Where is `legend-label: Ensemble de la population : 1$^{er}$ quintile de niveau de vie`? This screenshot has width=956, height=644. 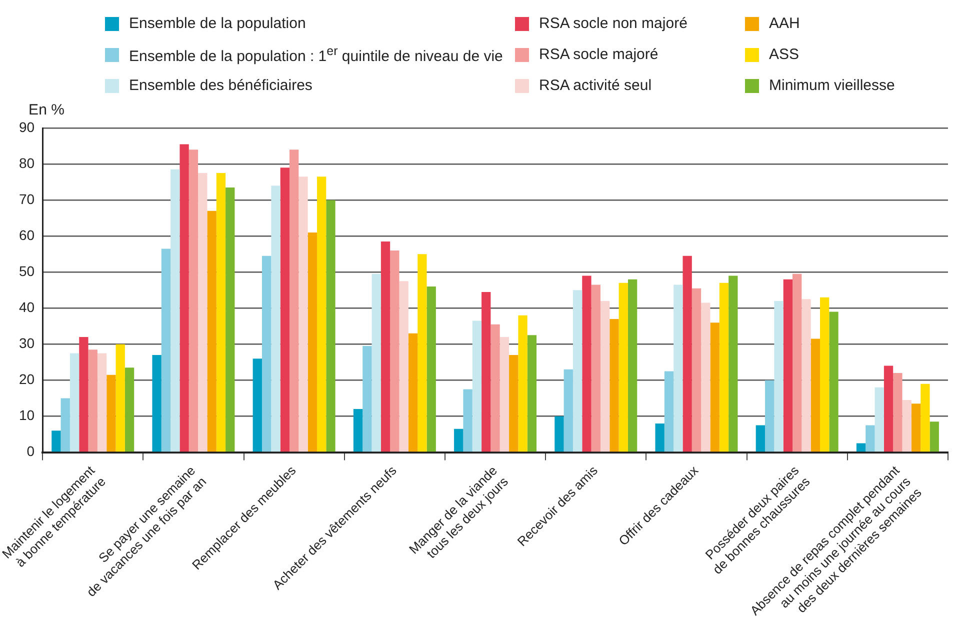
legend-label: Ensemble de la population : 1$^{er}$ quintile de niveau de vie is located at coordinates (316, 54).